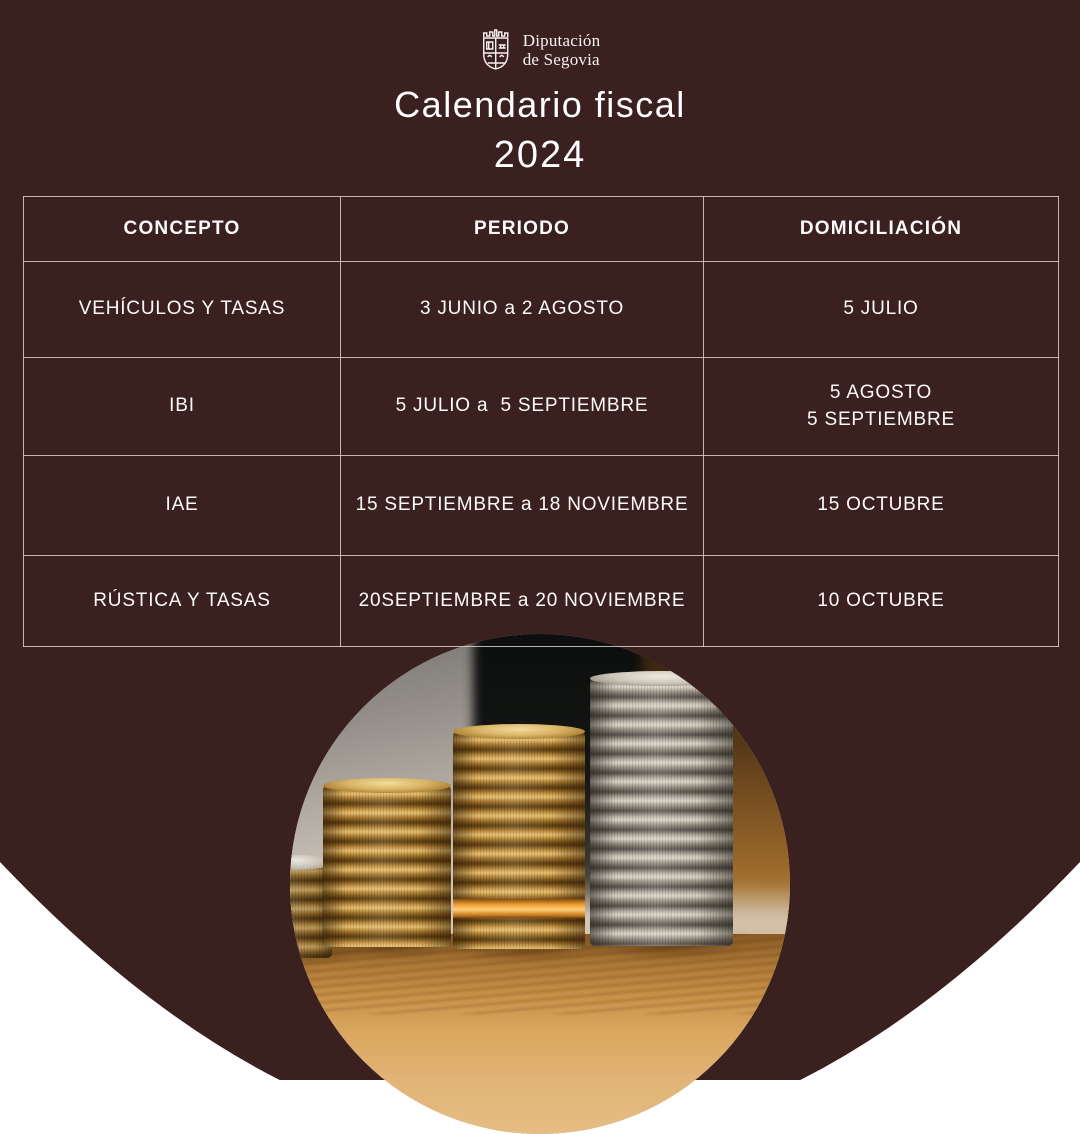  What do you see at coordinates (182, 406) in the screenshot?
I see `cell-concepto: IBI` at bounding box center [182, 406].